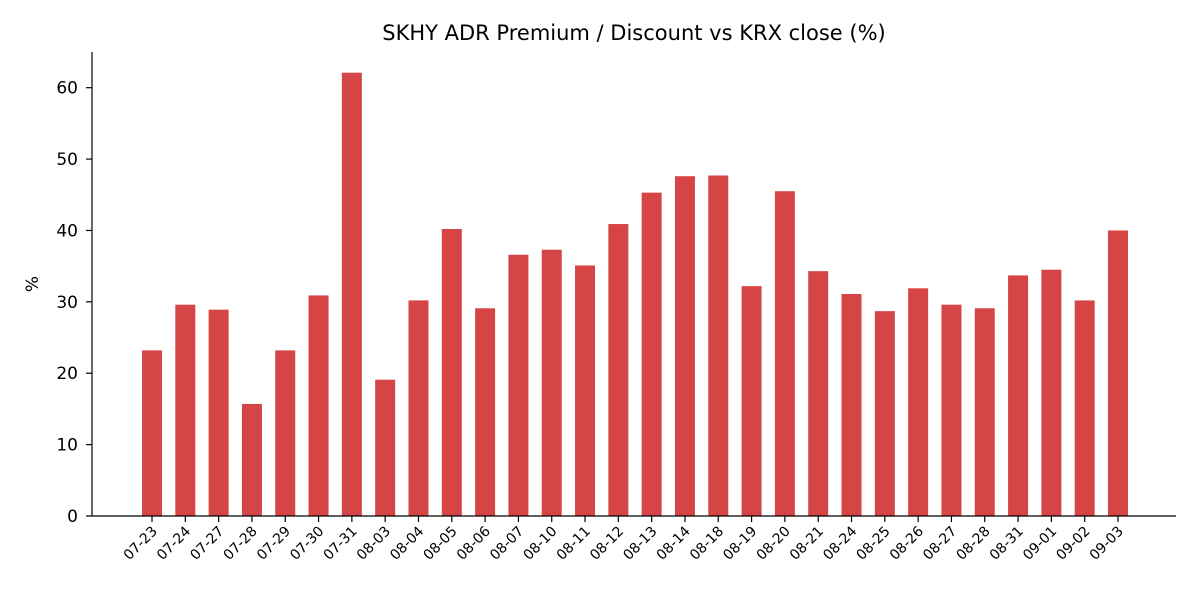 This screenshot has height=604, width=1200. What do you see at coordinates (74, 289) in the screenshot?
I see `y-axis: 0 10 20 30 40 50 60` at bounding box center [74, 289].